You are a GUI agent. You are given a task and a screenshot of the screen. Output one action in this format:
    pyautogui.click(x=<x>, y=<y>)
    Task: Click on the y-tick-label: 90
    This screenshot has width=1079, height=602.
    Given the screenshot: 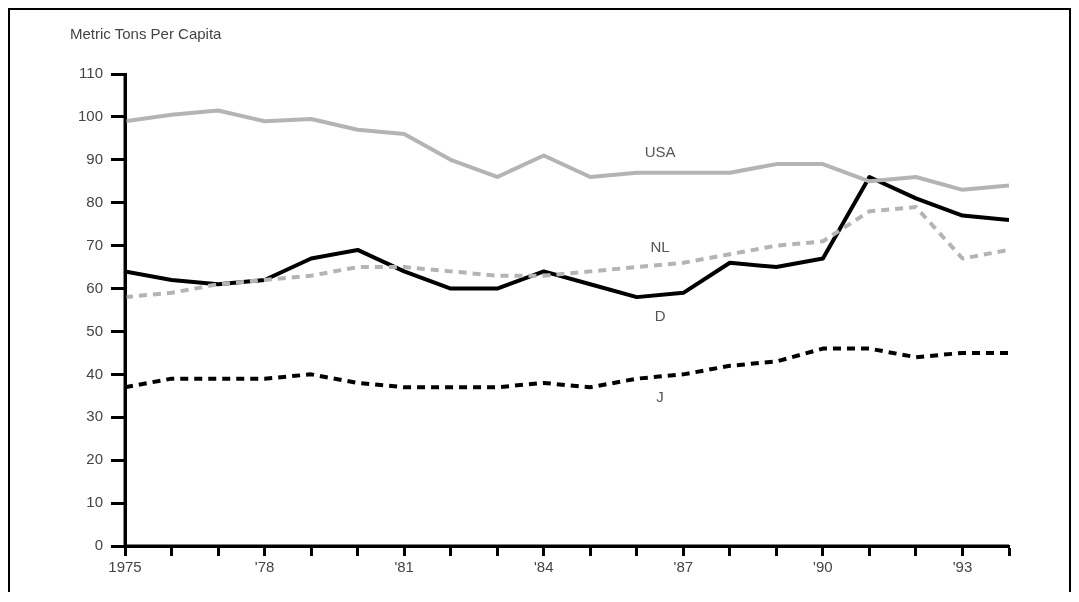 What is the action you would take?
    pyautogui.click(x=95, y=158)
    